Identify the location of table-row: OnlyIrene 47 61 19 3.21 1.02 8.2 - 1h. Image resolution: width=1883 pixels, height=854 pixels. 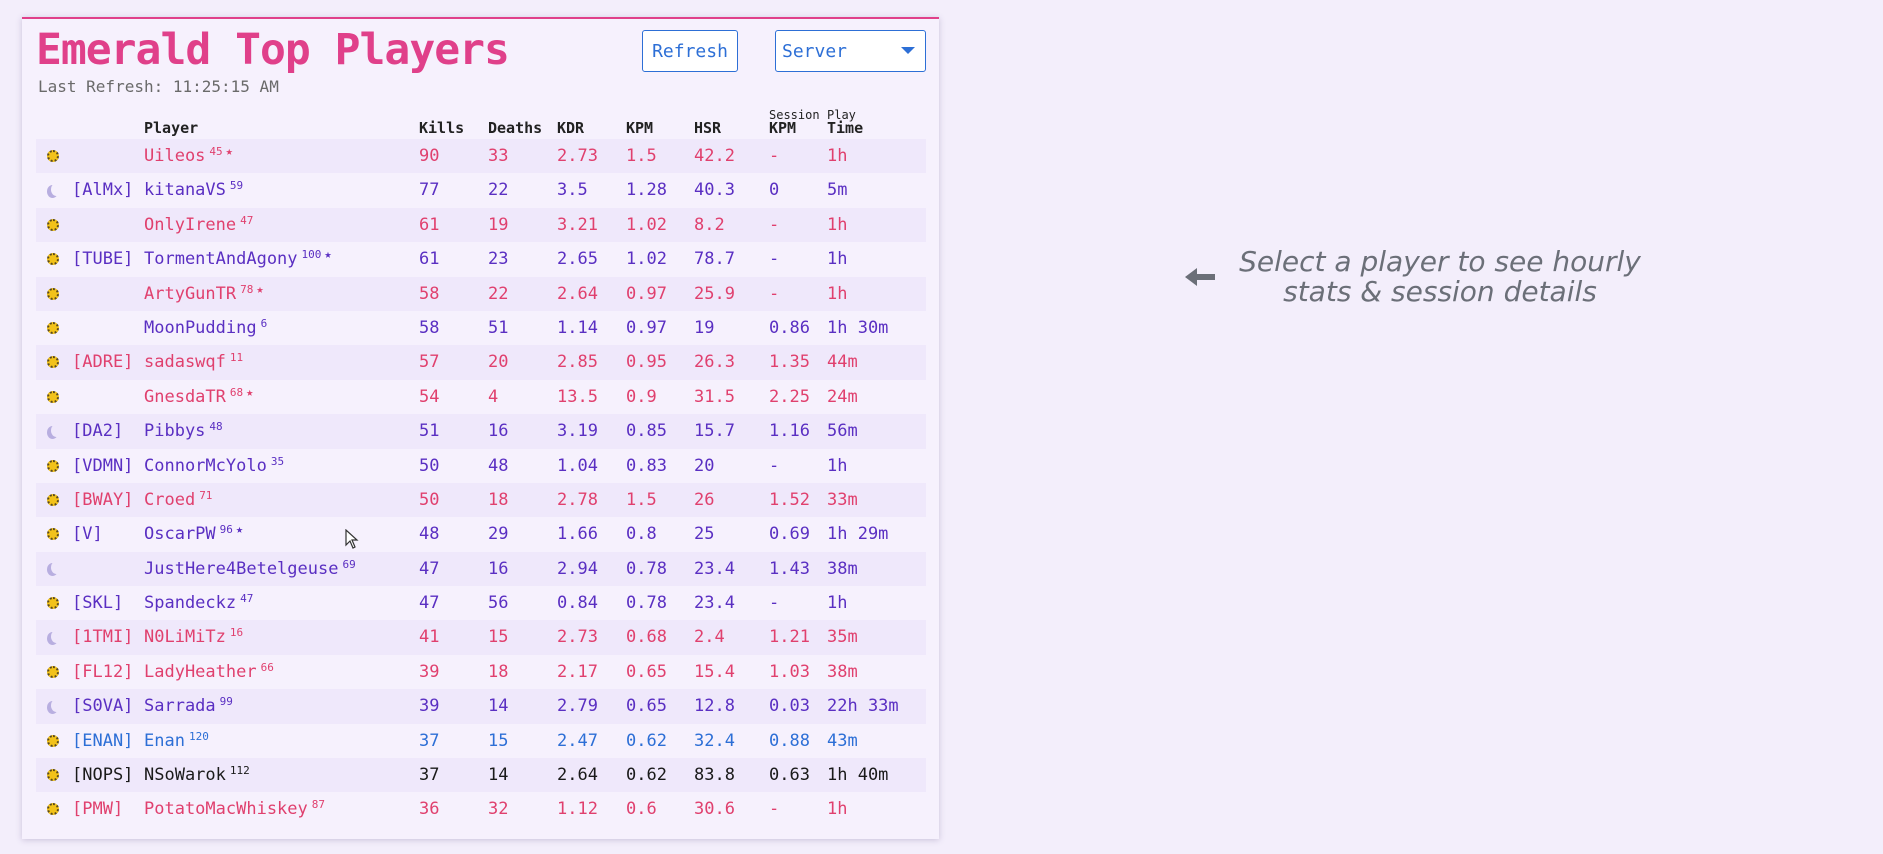
(481, 225).